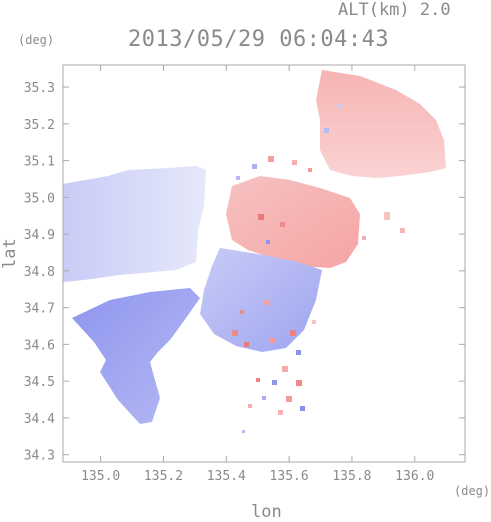  Describe the element at coordinates (381, 124) in the screenshot. I see `northeast-red-echo` at that location.